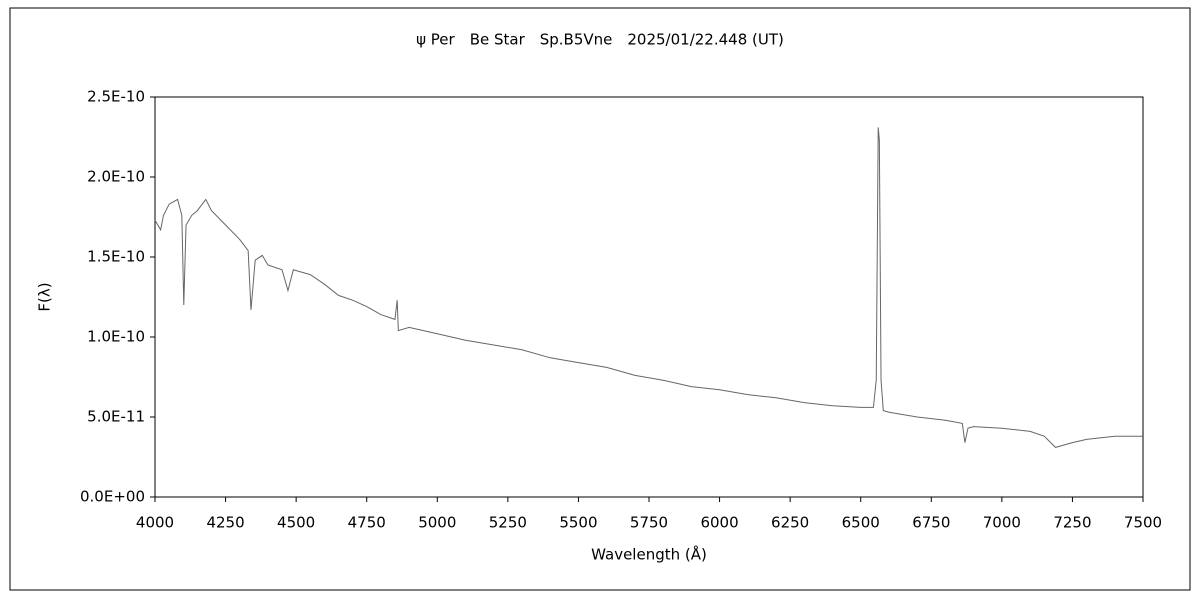 The image size is (1200, 600). What do you see at coordinates (367, 523) in the screenshot?
I see `x-tick-label: 4750` at bounding box center [367, 523].